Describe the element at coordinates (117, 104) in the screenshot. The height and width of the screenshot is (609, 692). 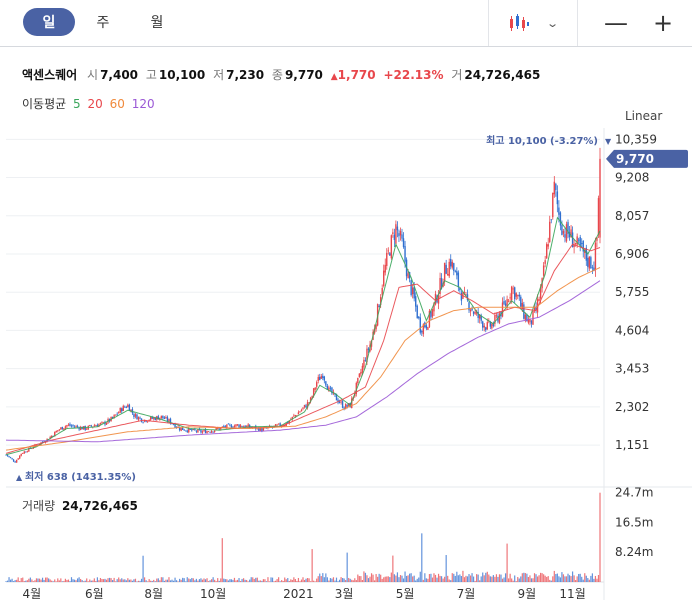
I see `ma-60: 60` at that location.